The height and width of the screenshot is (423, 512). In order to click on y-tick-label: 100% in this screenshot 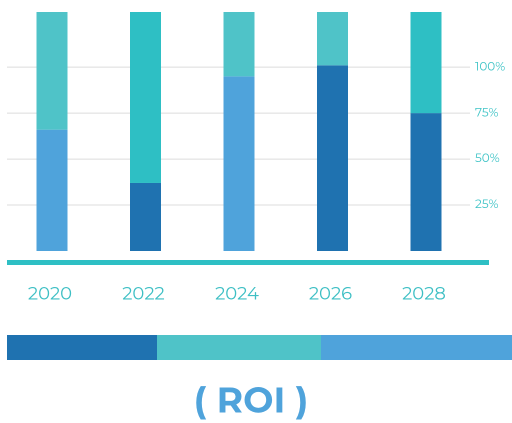, I will do `click(490, 66)`.